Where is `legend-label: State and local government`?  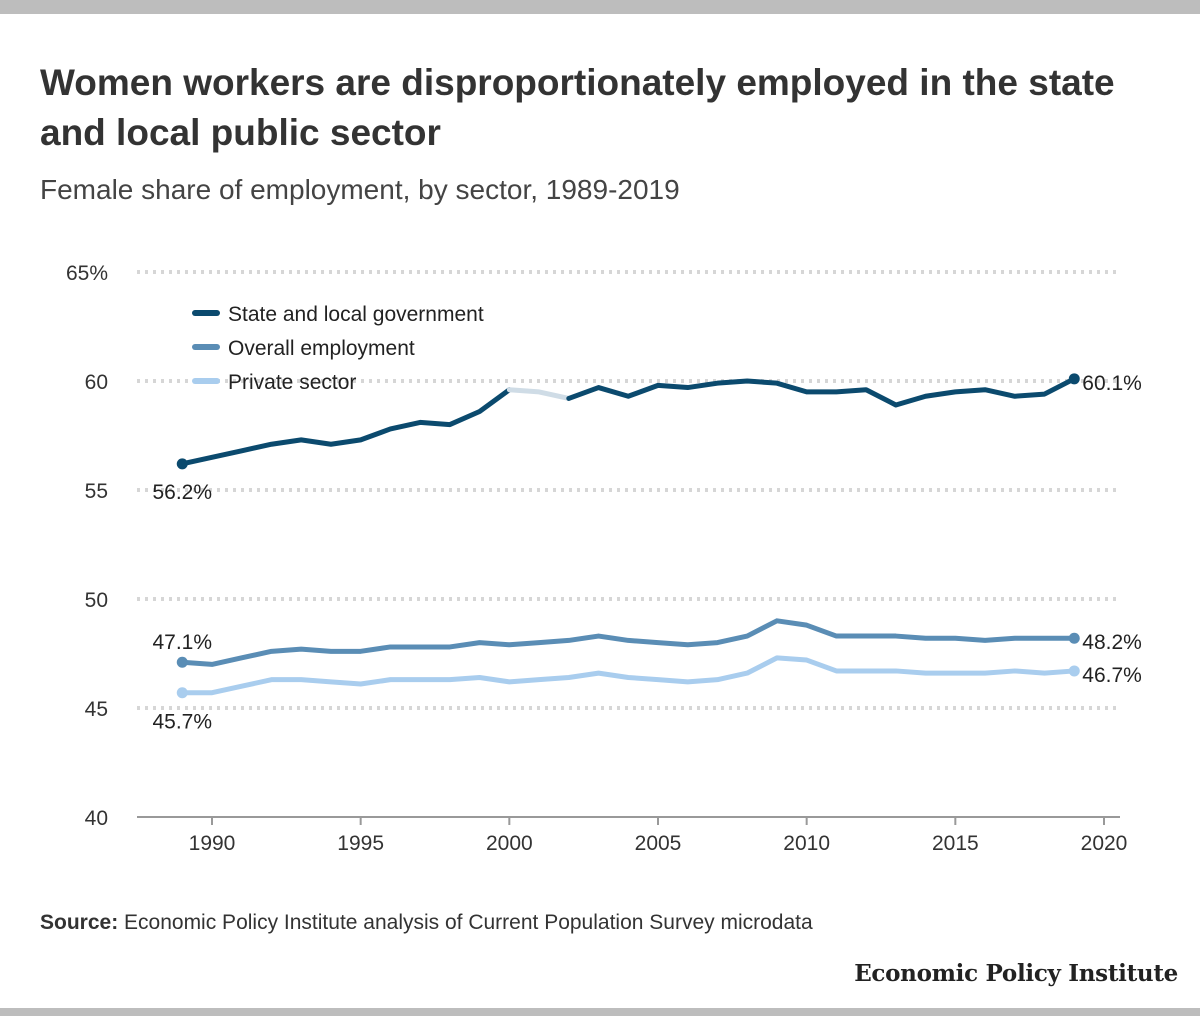
legend-label: State and local government is located at coordinates (356, 314).